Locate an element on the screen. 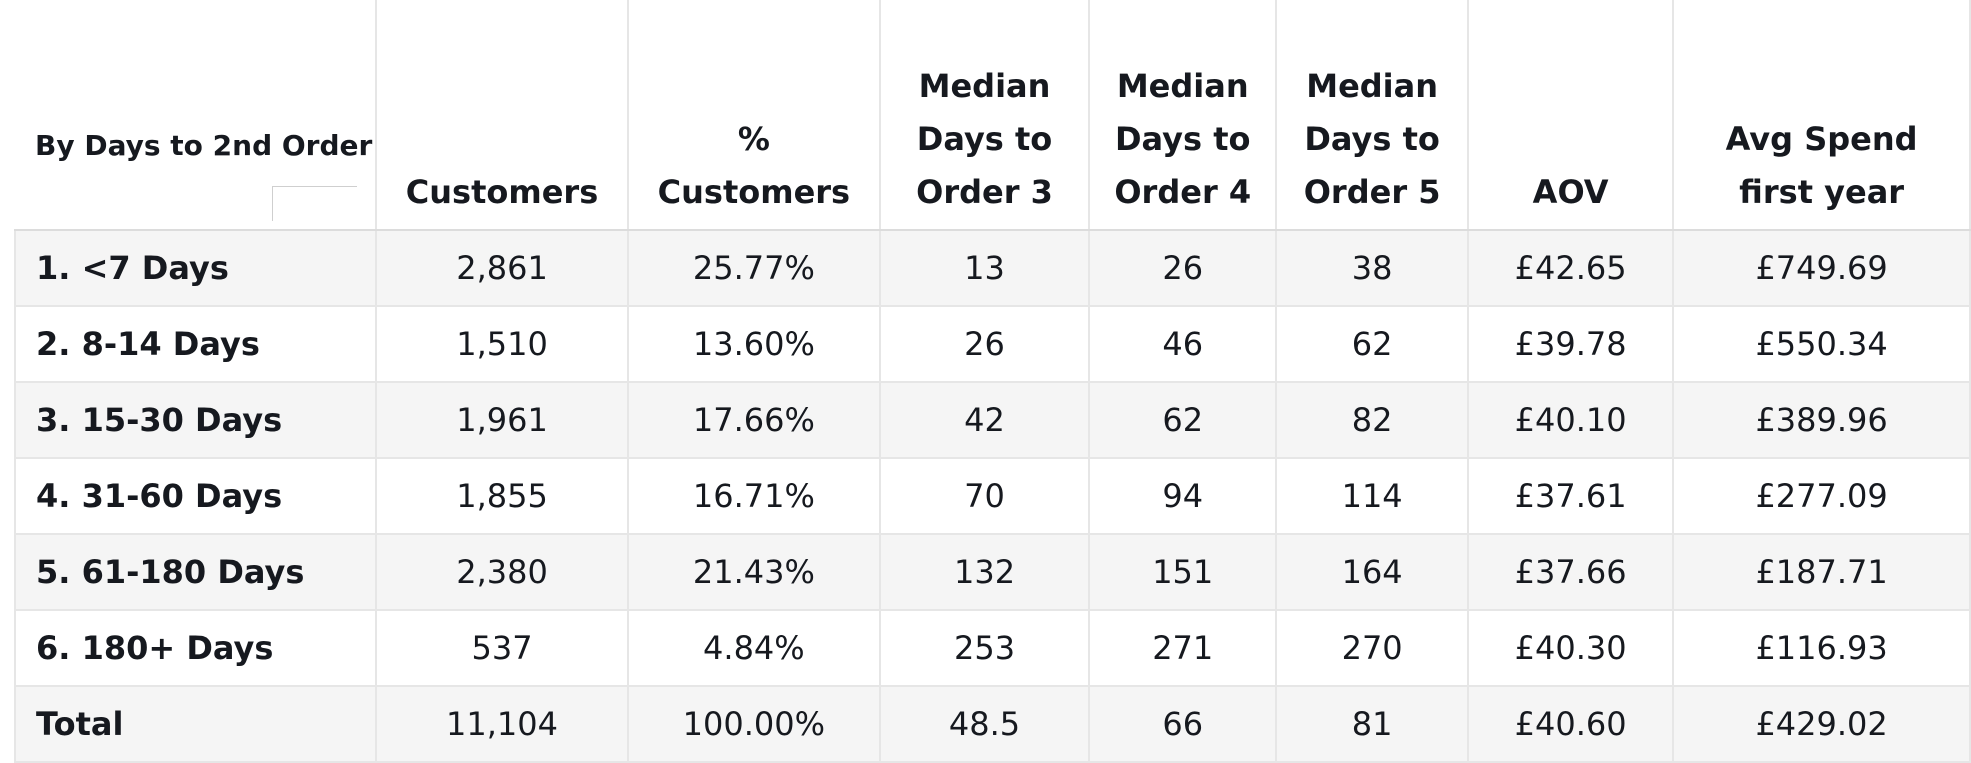  row-label: 1. <7 Days is located at coordinates (195, 268).